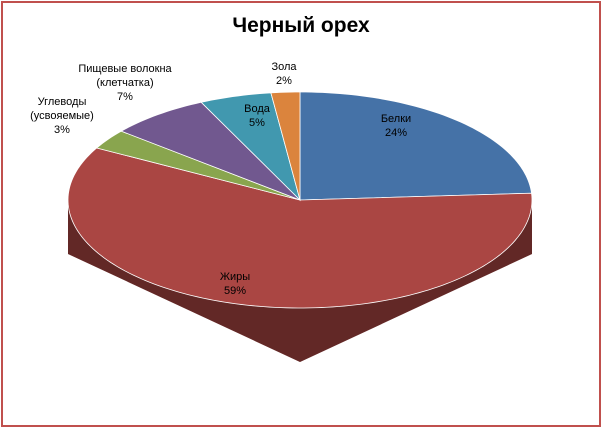 This screenshot has width=602, height=428. Describe the element at coordinates (235, 284) in the screenshot. I see `data-label: Жиры 59%` at that location.